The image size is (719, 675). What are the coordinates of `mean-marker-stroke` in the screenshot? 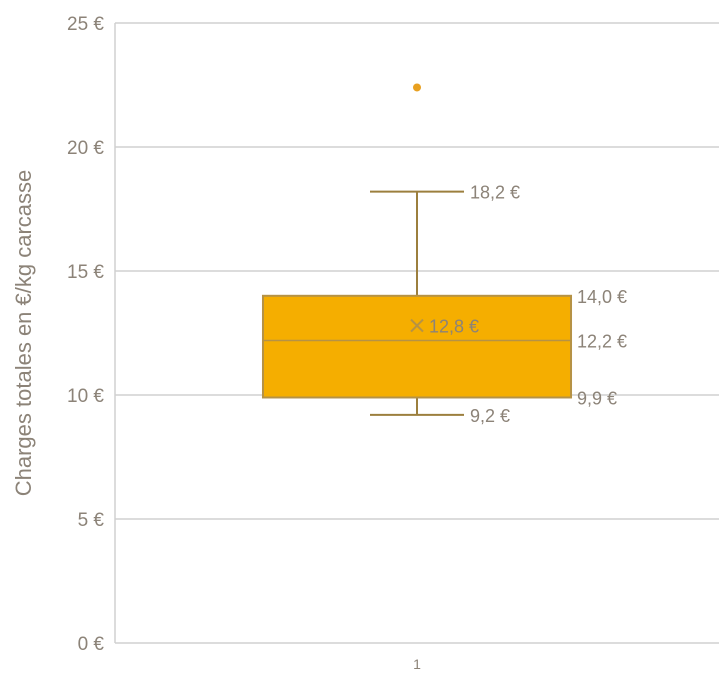 It's located at (417, 325).